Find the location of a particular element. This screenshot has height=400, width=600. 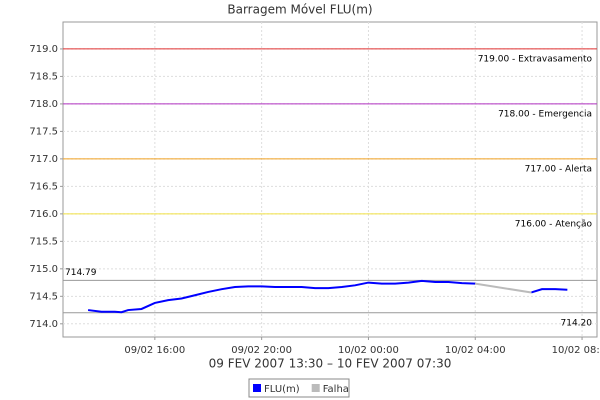

chart-title: Barragem Móvel FLU(m) is located at coordinates (299, 10).